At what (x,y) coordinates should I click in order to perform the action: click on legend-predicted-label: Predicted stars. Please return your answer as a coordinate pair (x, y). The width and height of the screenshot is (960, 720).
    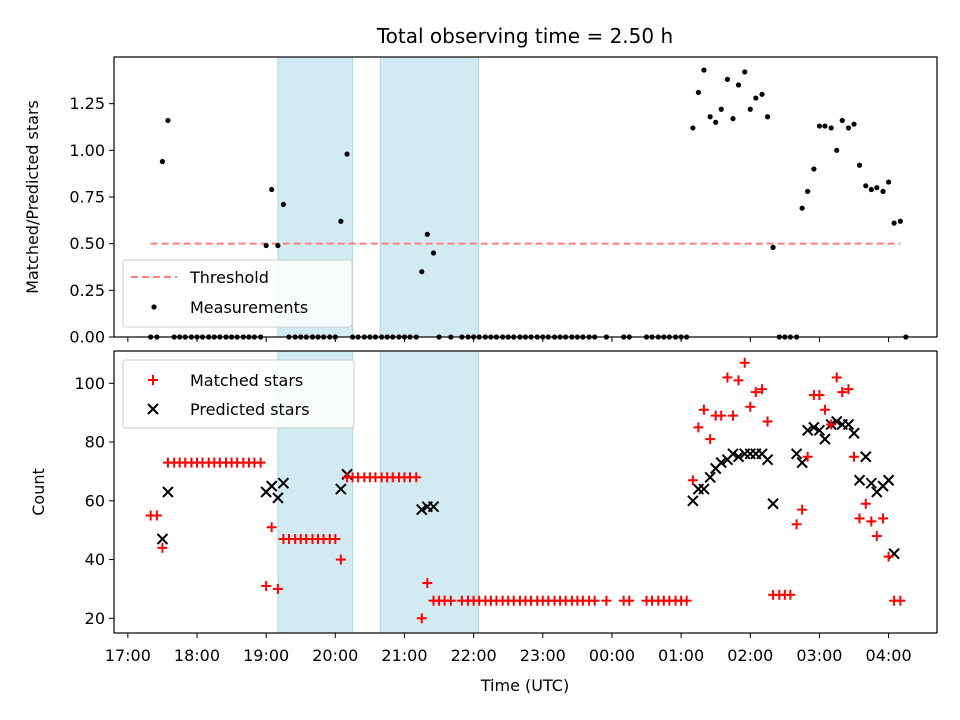
    Looking at the image, I should click on (250, 409).